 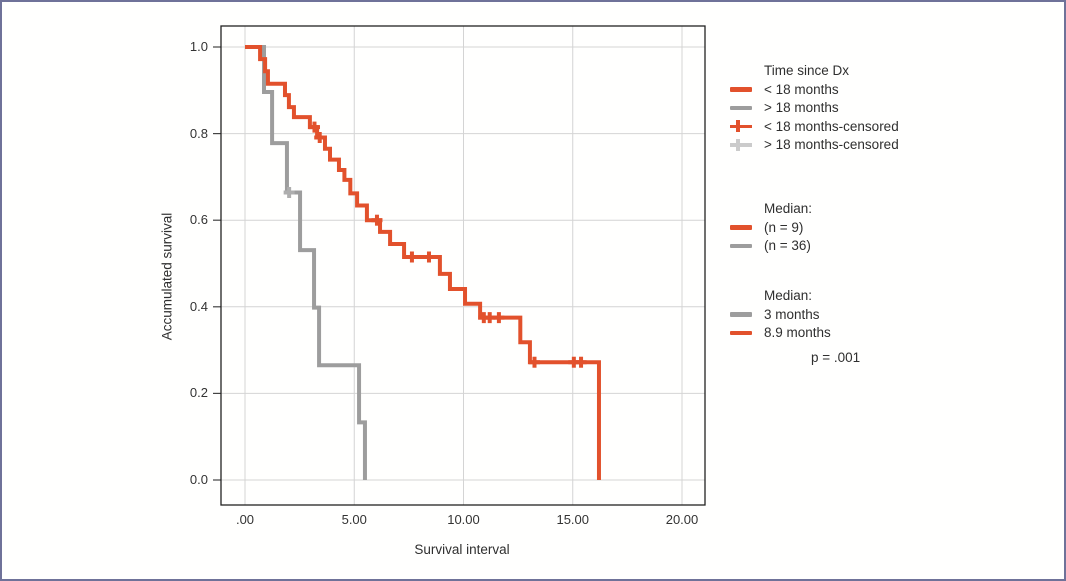 I want to click on y-tick-label: 0.4, so click(x=198, y=306).